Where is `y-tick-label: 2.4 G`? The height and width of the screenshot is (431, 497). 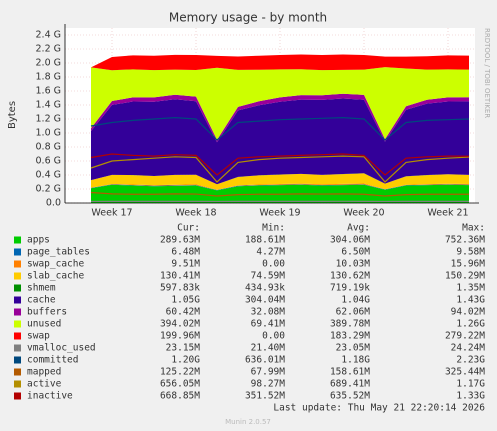 y-tick-label: 2.4 G is located at coordinates (49, 35).